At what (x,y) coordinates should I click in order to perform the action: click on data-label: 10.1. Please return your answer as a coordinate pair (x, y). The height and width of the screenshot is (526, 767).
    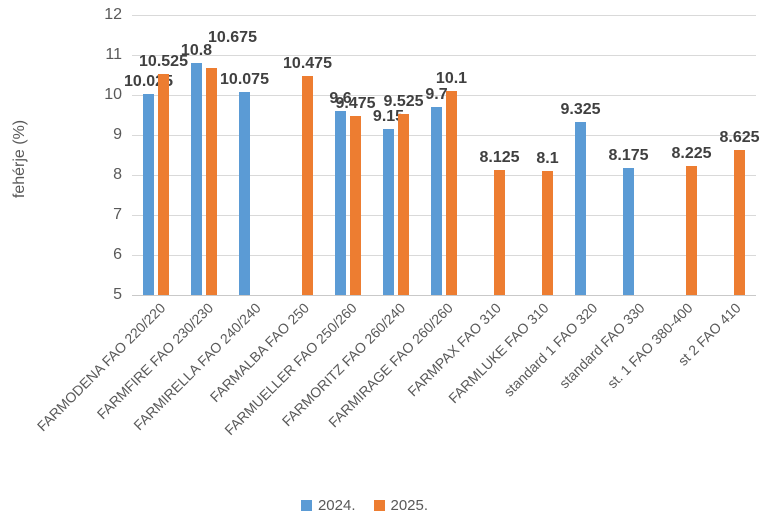
    Looking at the image, I should click on (451, 78).